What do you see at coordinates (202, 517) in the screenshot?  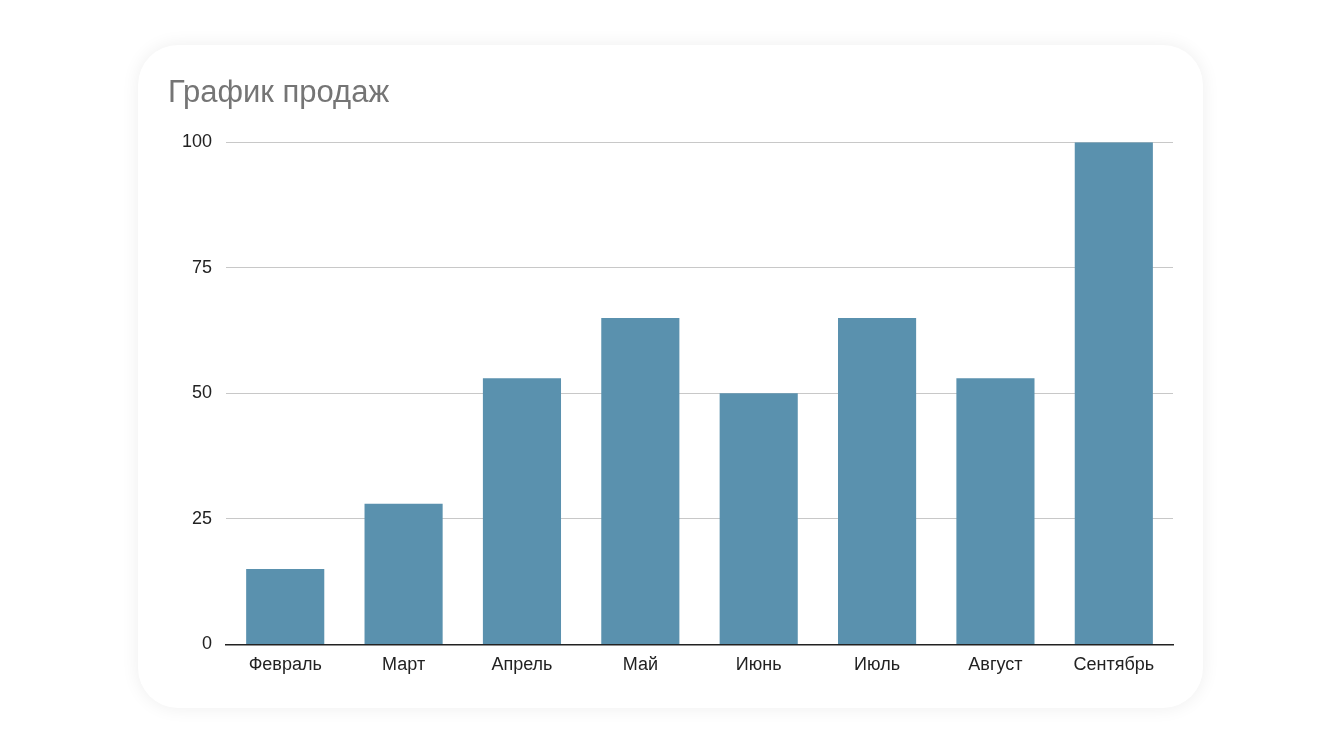 I see `y-tick-label: 25` at bounding box center [202, 517].